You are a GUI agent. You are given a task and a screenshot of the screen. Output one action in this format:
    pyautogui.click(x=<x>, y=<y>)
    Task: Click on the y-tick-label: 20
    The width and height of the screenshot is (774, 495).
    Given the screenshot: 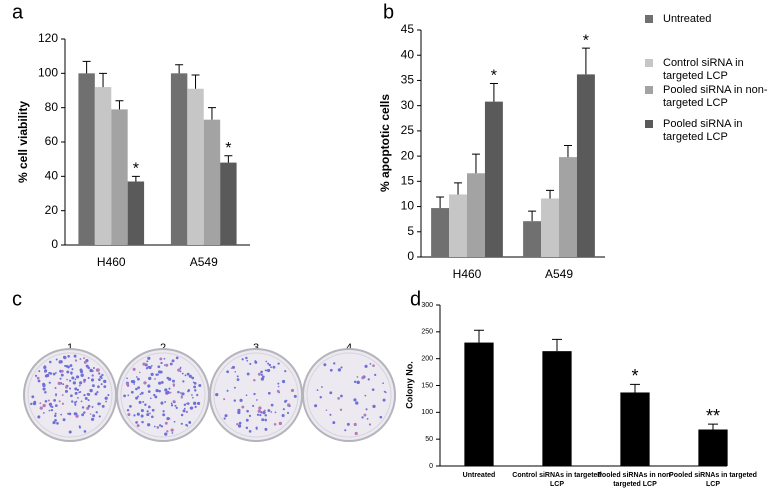 What is the action you would take?
    pyautogui.click(x=52, y=210)
    